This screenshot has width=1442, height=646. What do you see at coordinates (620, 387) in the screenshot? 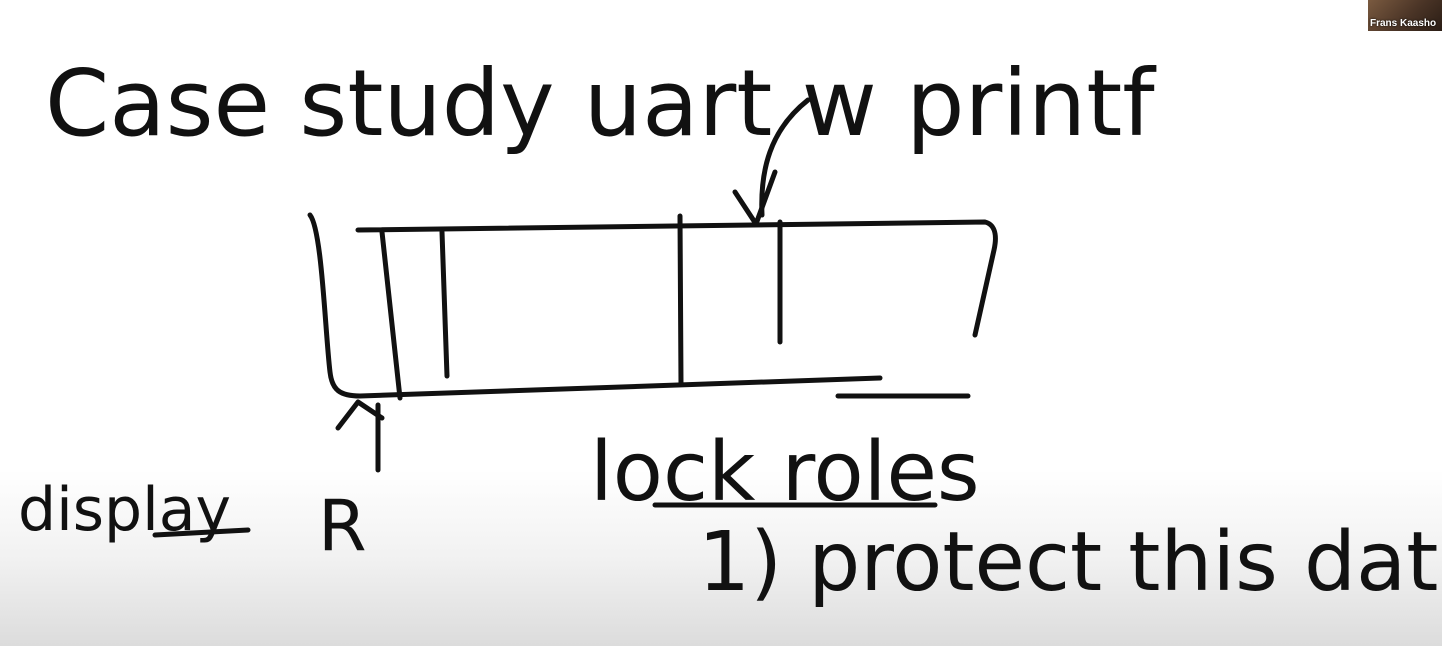
I see `buffer-bottom-line` at bounding box center [620, 387].